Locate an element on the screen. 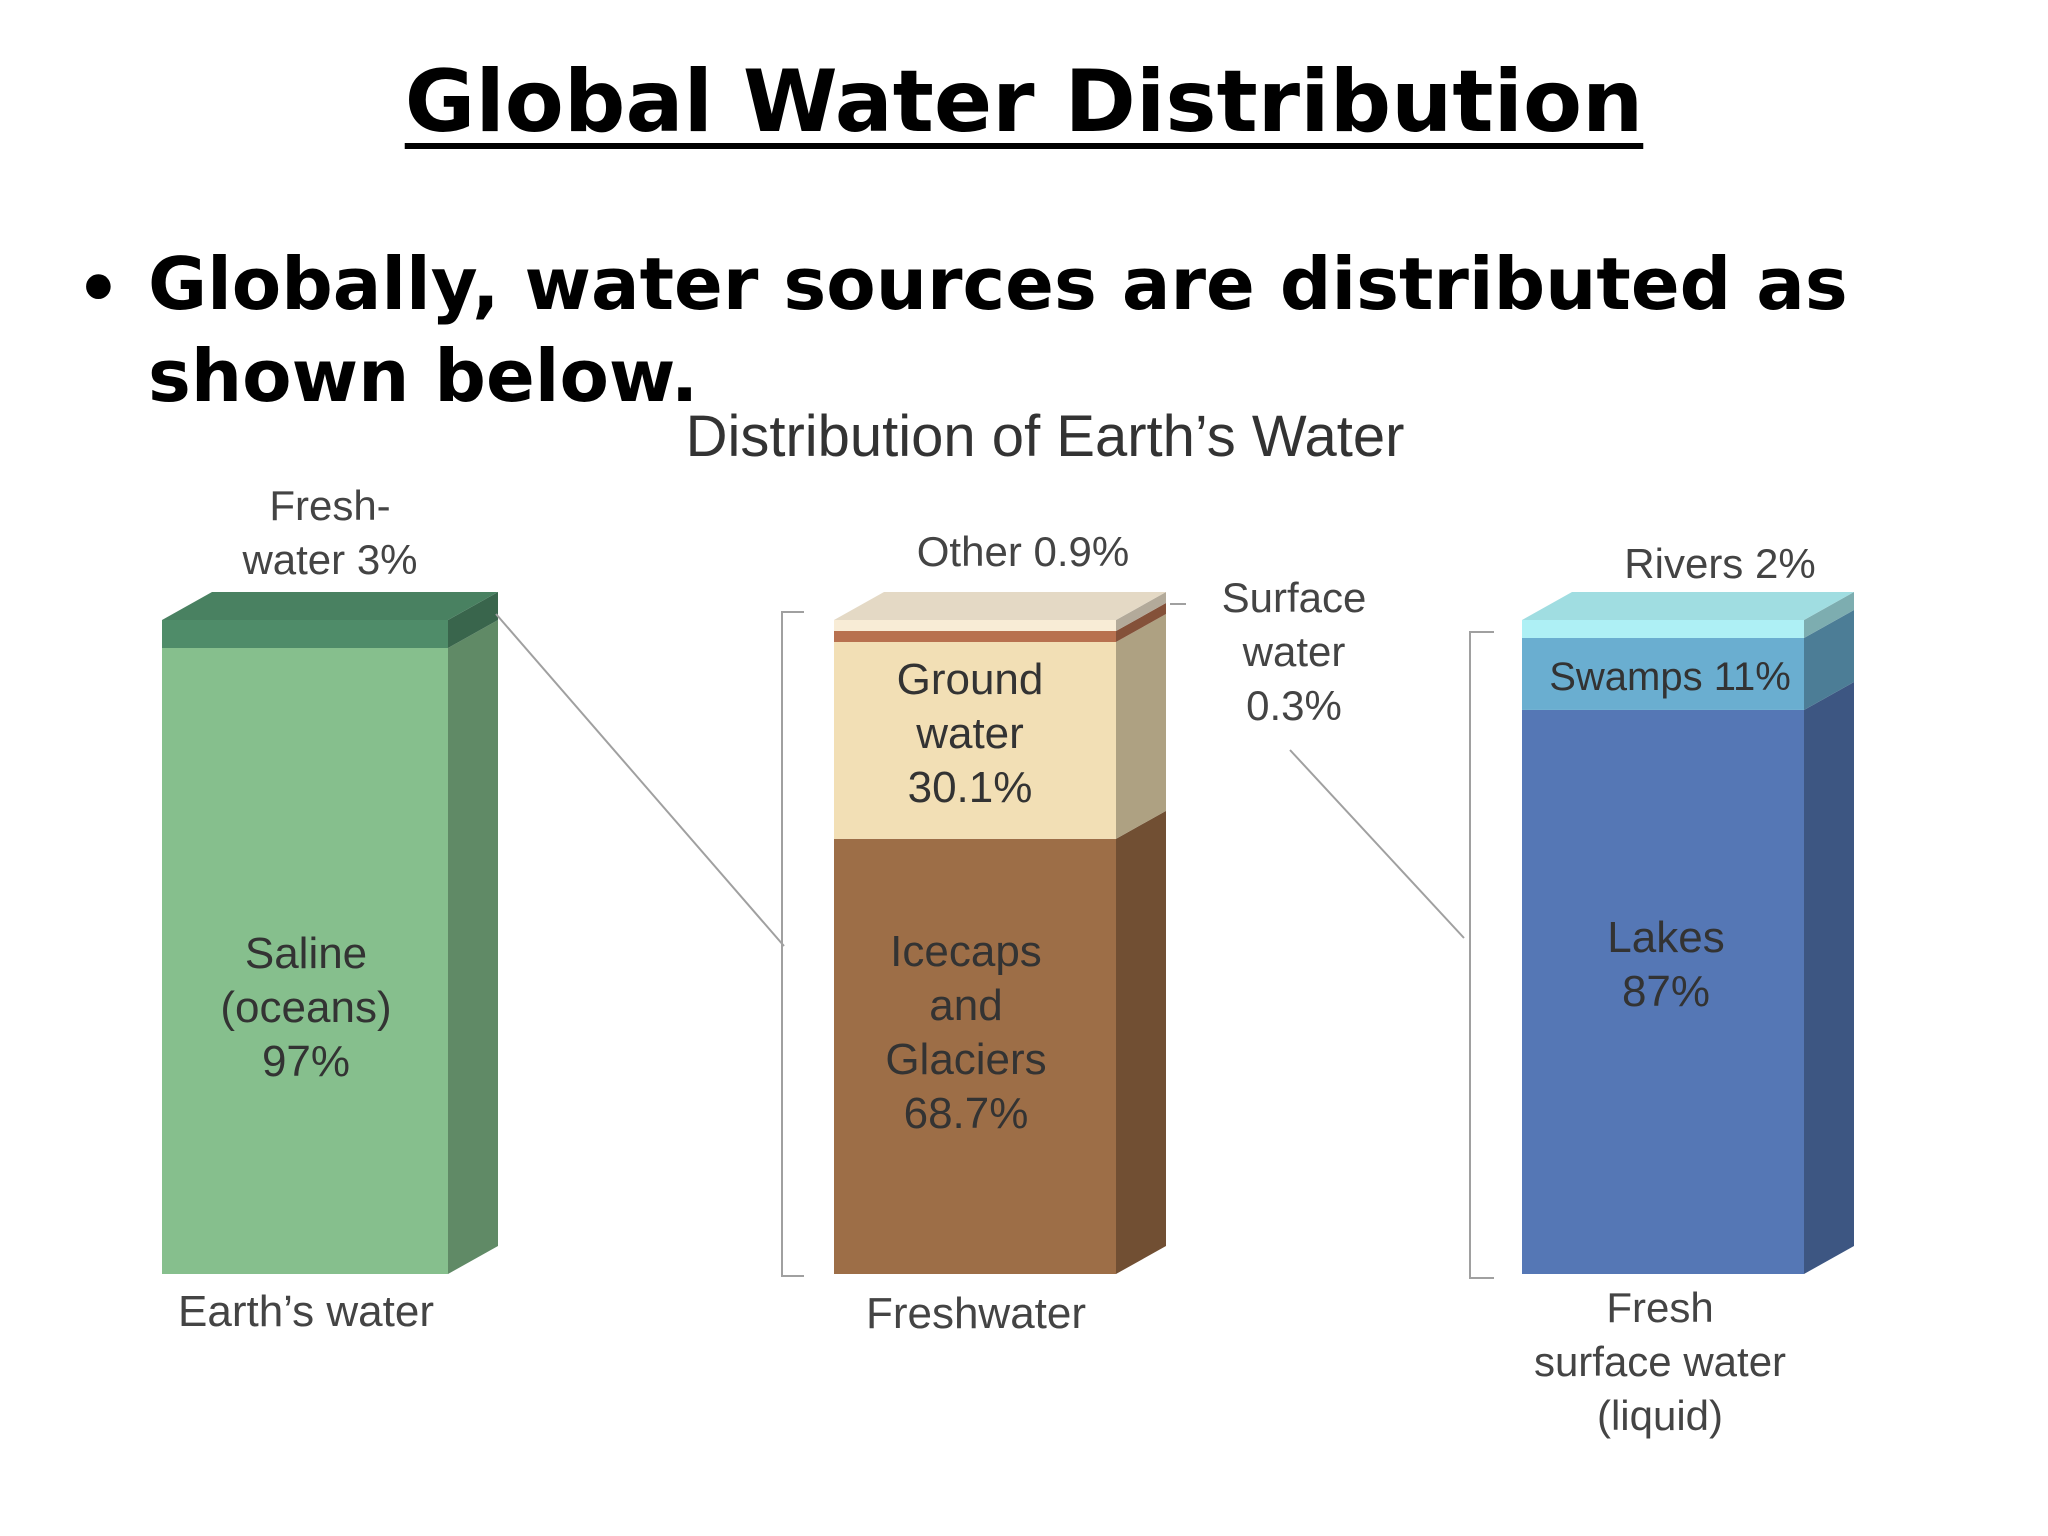 The width and height of the screenshot is (2048, 1536). label-ground-water: Ground water 30.1% is located at coordinates (970, 733).